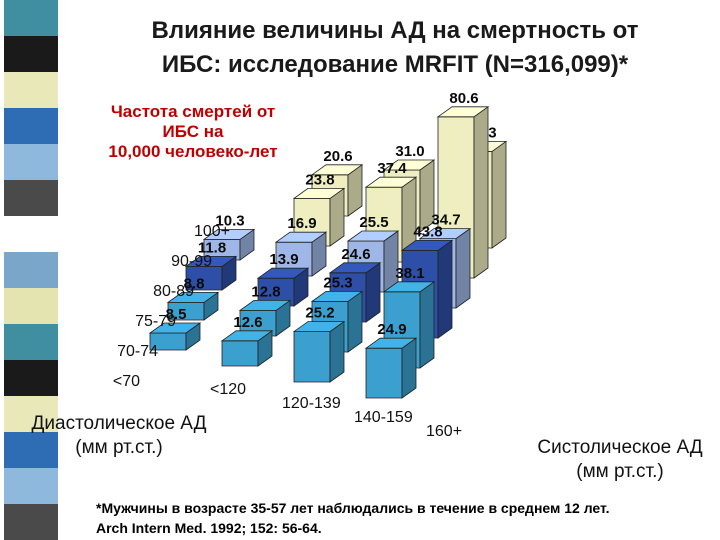 The image size is (720, 540). What do you see at coordinates (373, 222) in the screenshot?
I see `bar-value-label: 25.5` at bounding box center [373, 222].